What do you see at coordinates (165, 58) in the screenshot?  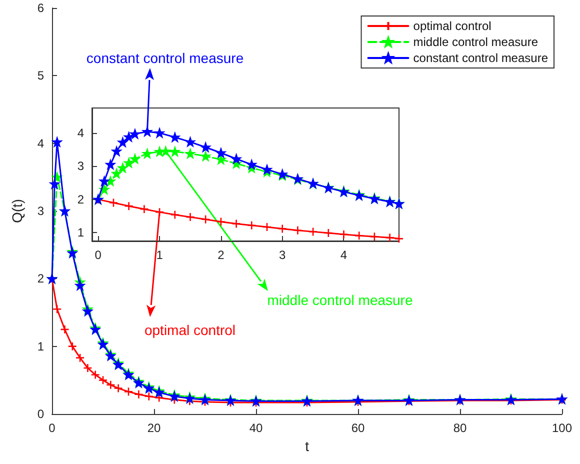 I see `annotation: constant control measure` at bounding box center [165, 58].